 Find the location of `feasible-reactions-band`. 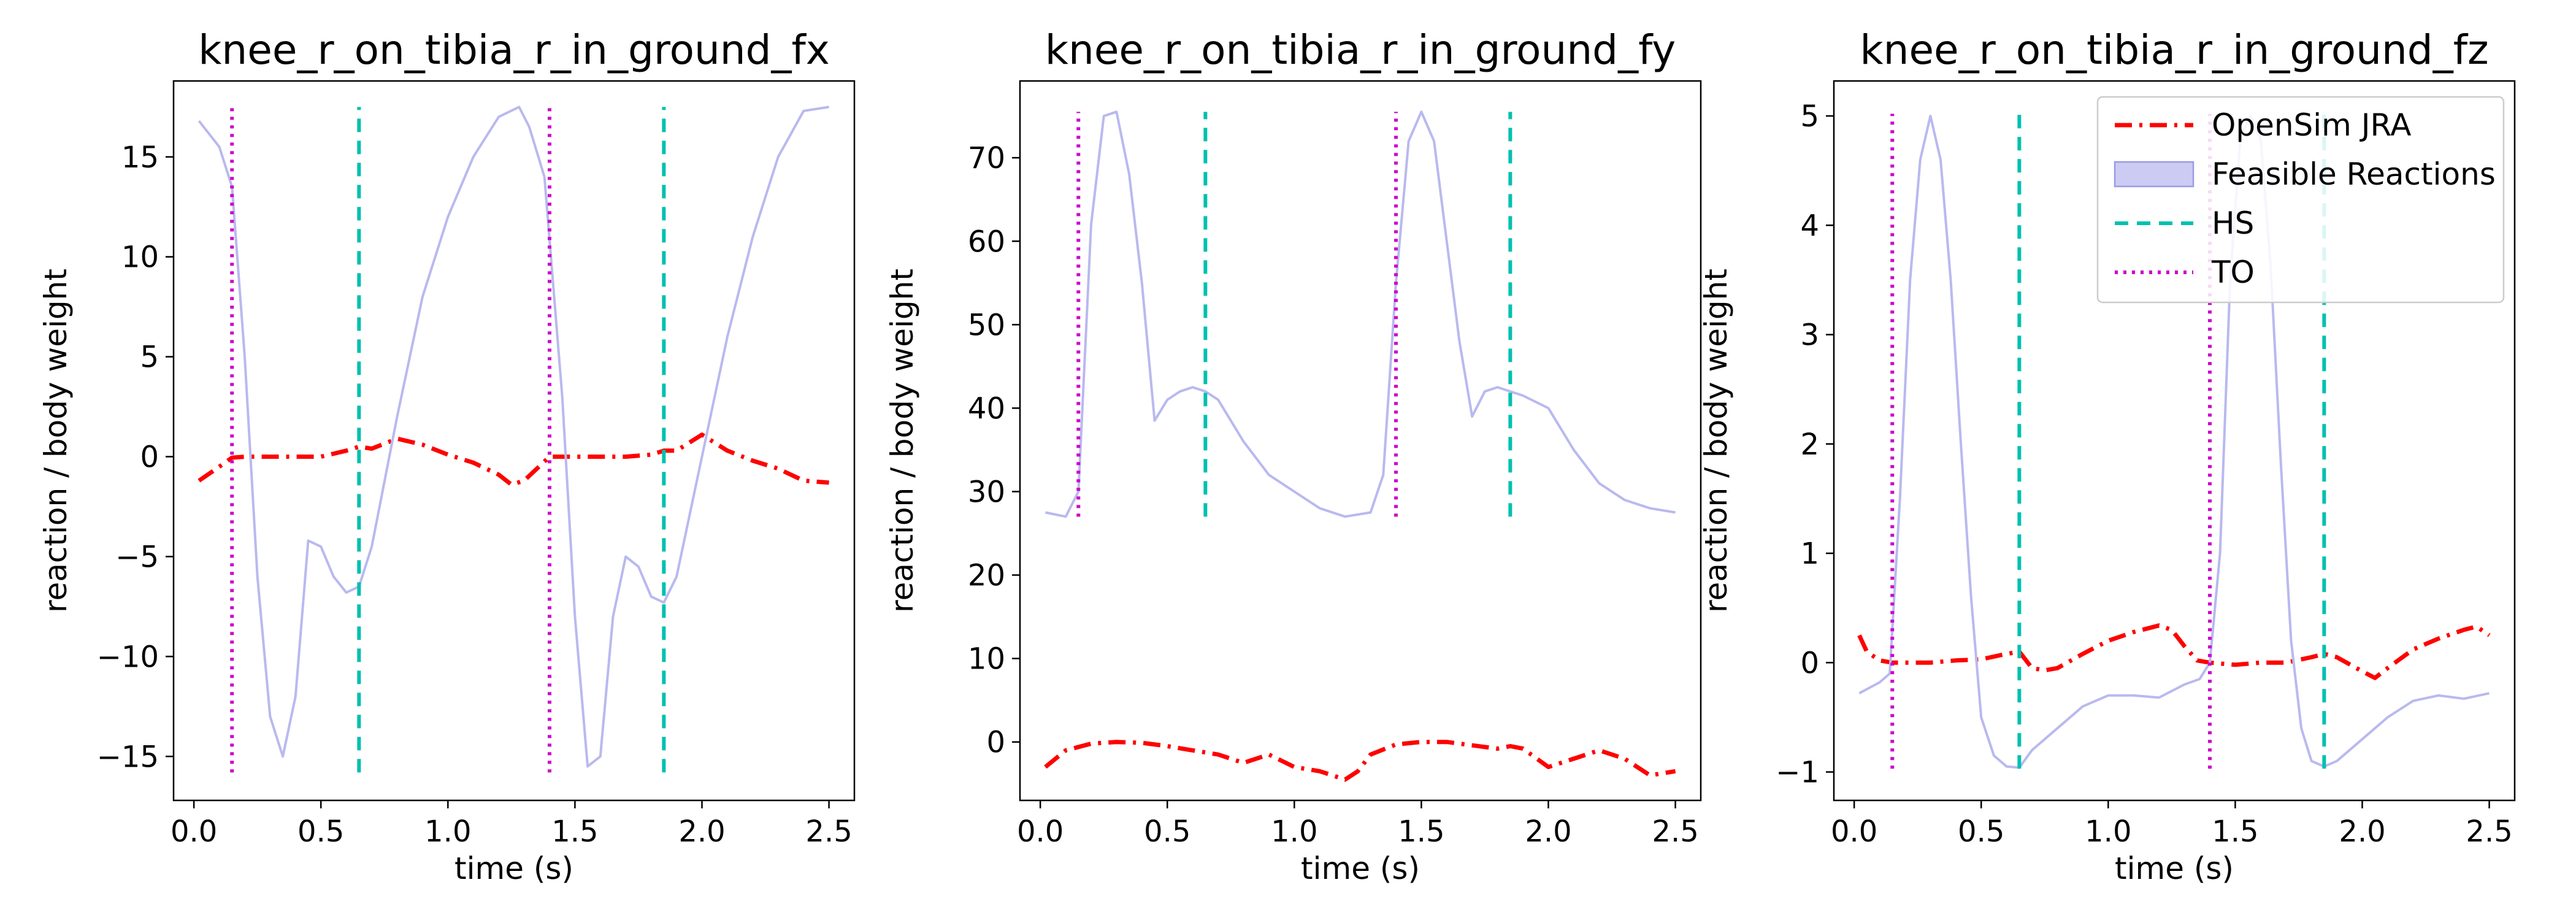

feasible-reactions-band is located at coordinates (1360, 314).